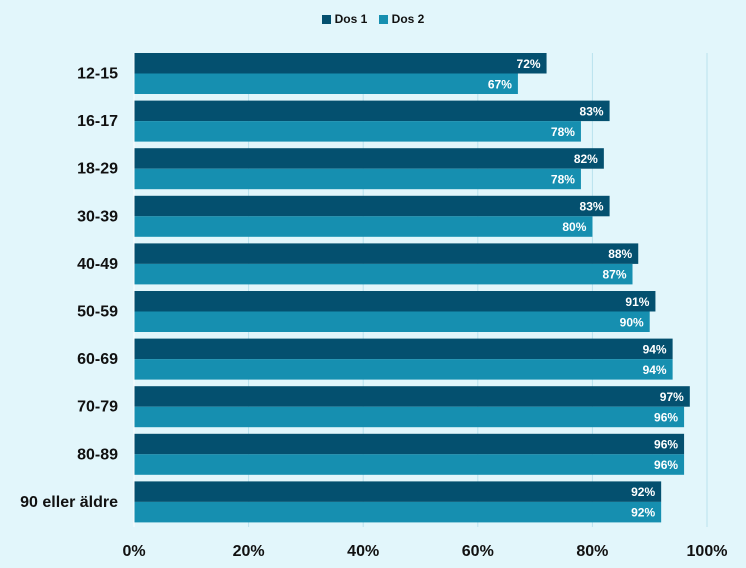  Describe the element at coordinates (133, 551) in the screenshot. I see `x-tick-label: 0%` at that location.